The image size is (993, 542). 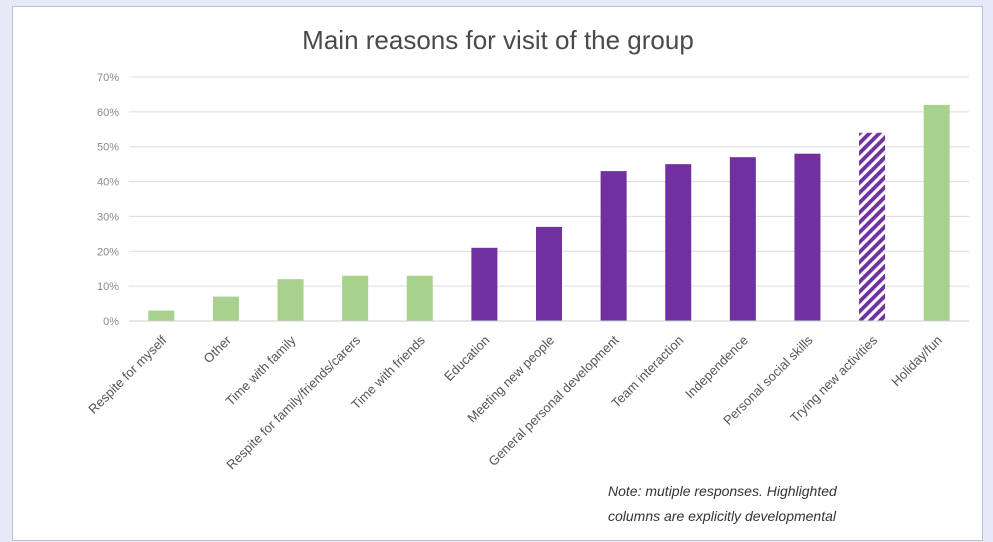 What do you see at coordinates (614, 246) in the screenshot?
I see `bar-general-personal-development` at bounding box center [614, 246].